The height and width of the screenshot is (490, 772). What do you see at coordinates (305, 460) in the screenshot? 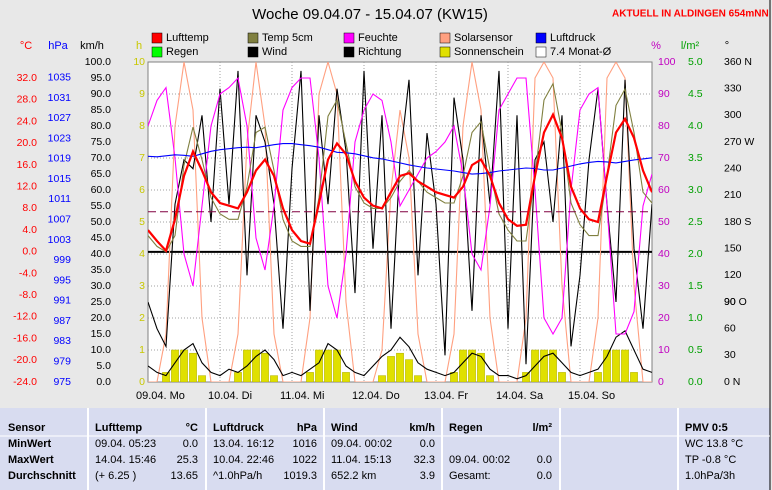
I see `table-cell: 1022` at bounding box center [305, 460].